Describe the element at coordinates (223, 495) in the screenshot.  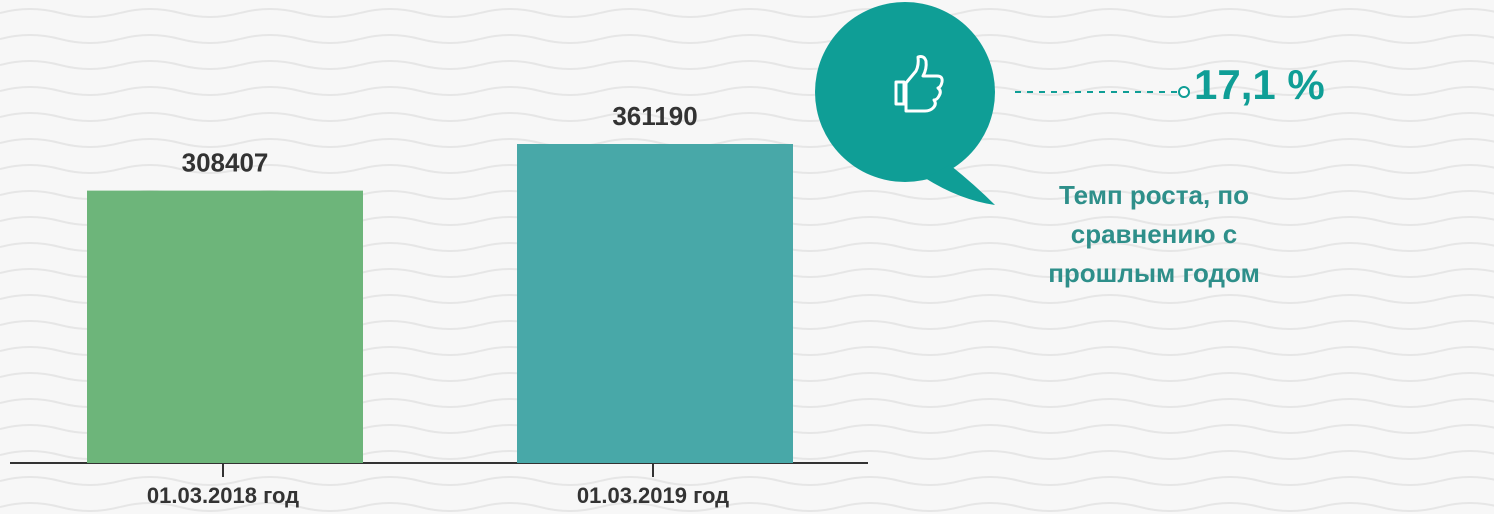
I see `x-tick-label: 01.03.2018 год` at that location.